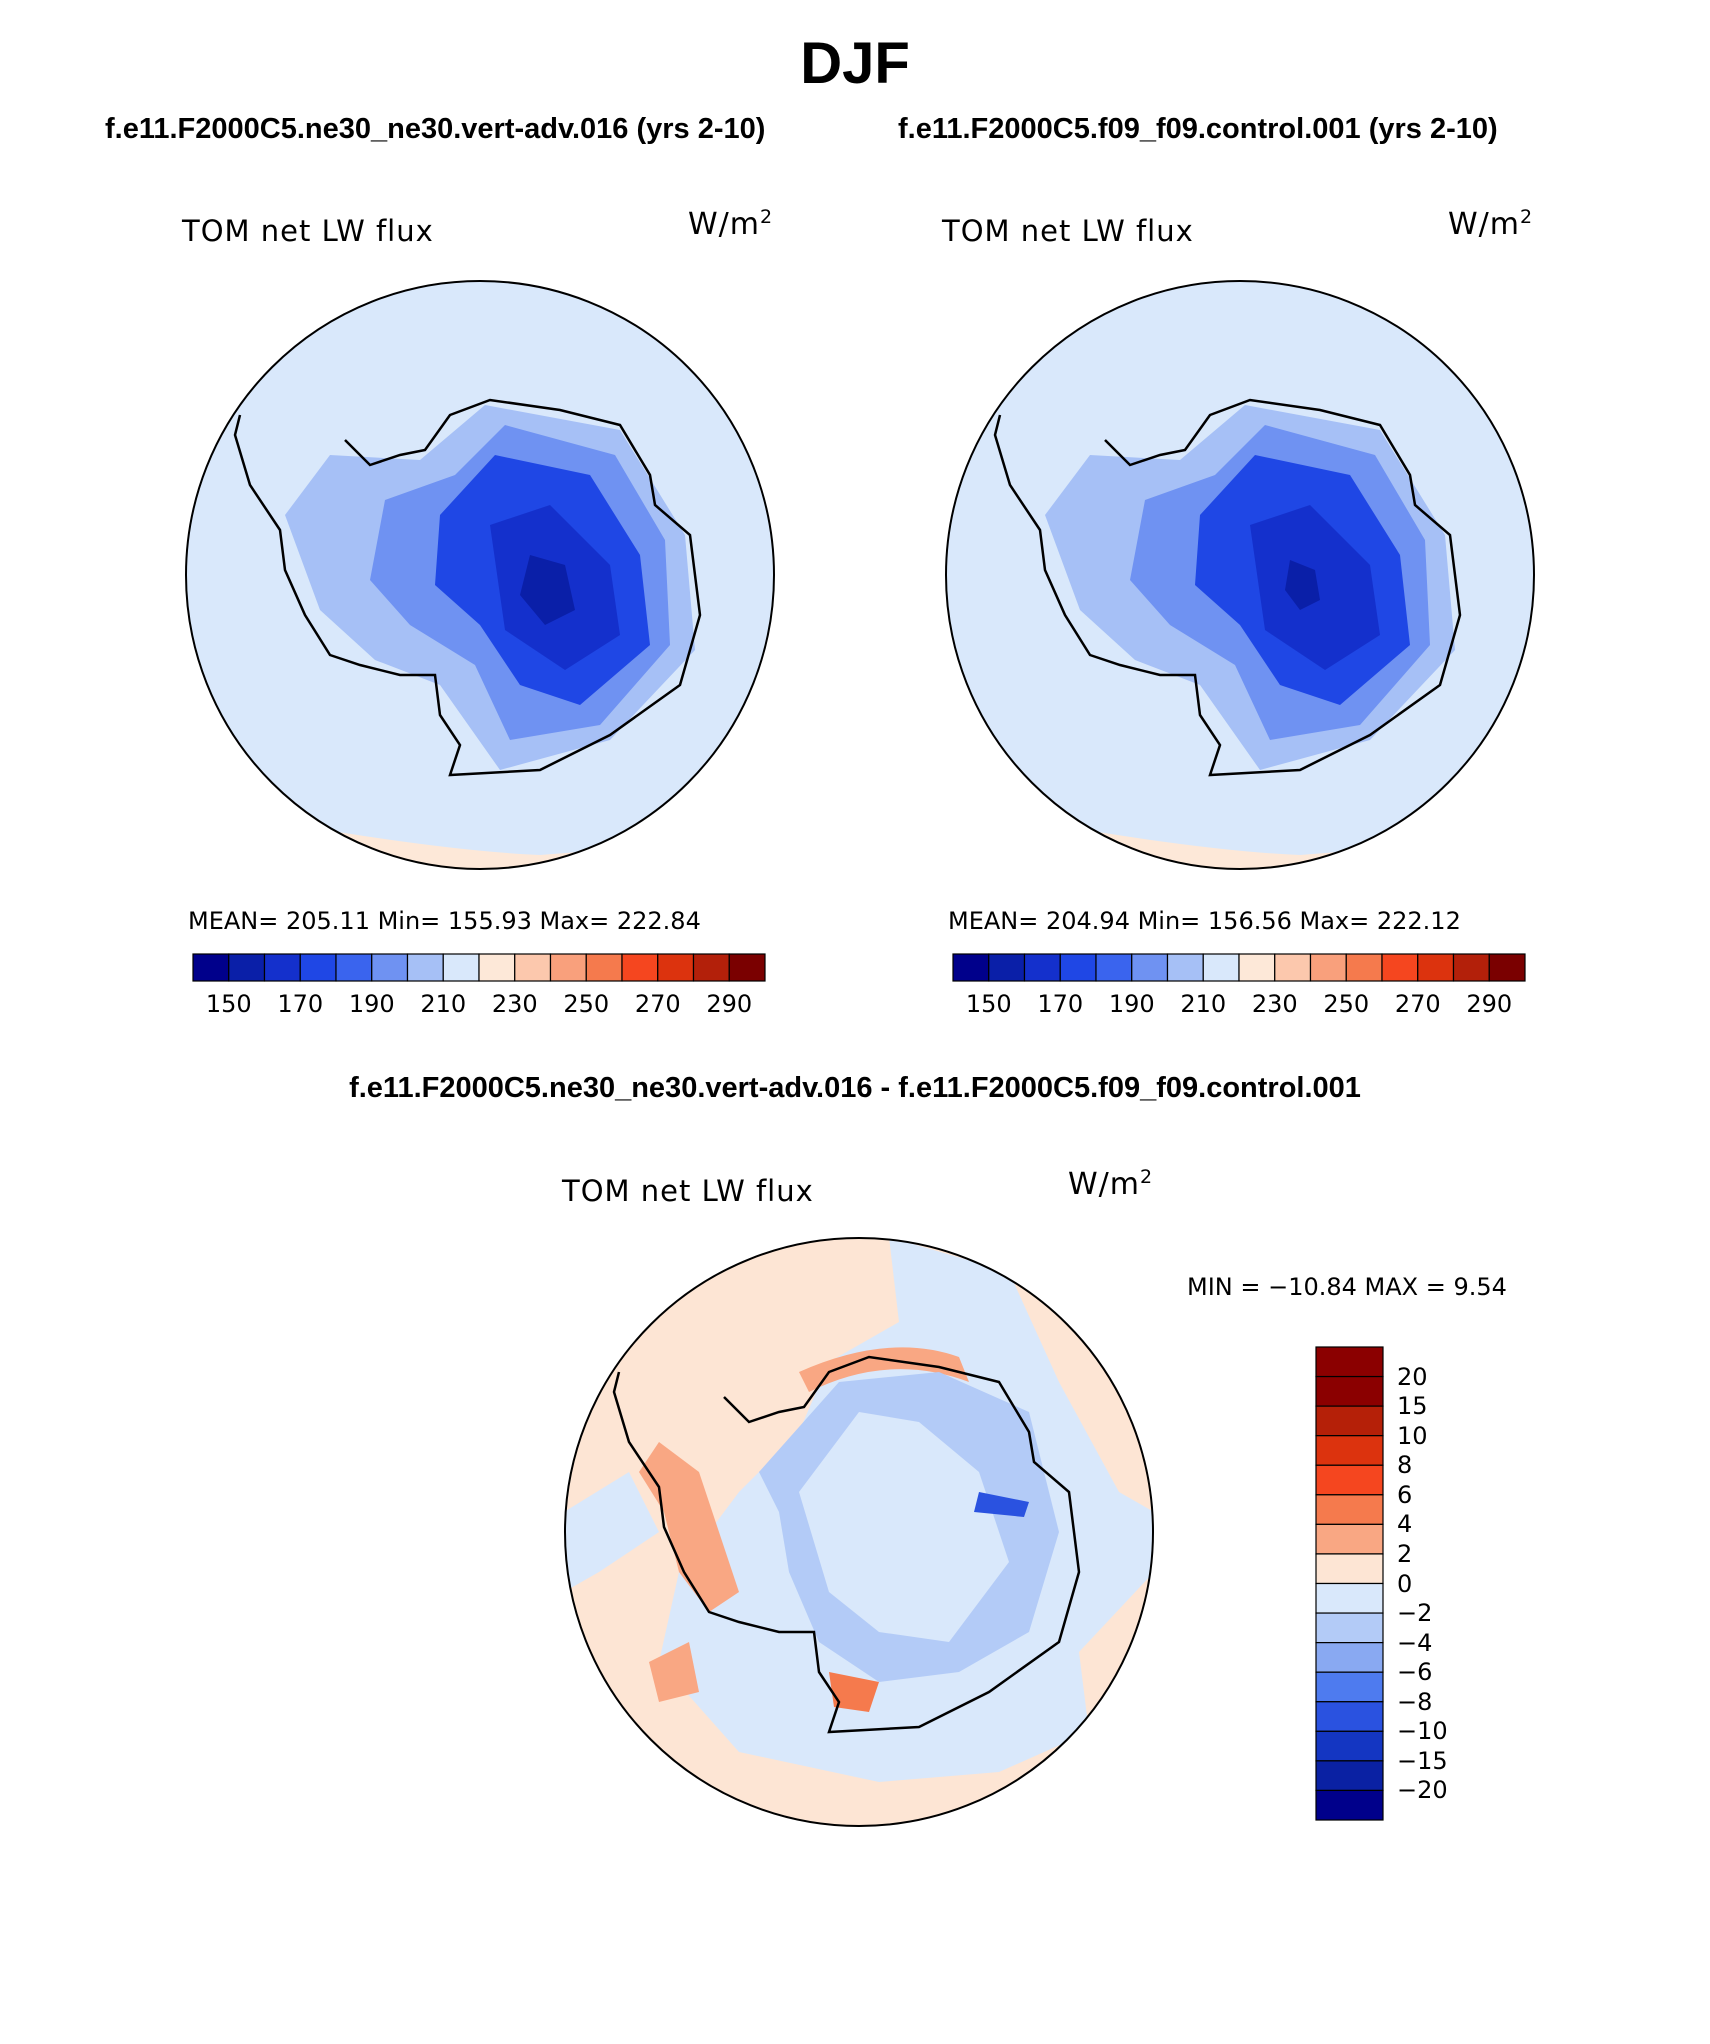 This screenshot has width=1710, height=2044. I want to click on diff-colorbar-label-4: 6, so click(1405, 1494).